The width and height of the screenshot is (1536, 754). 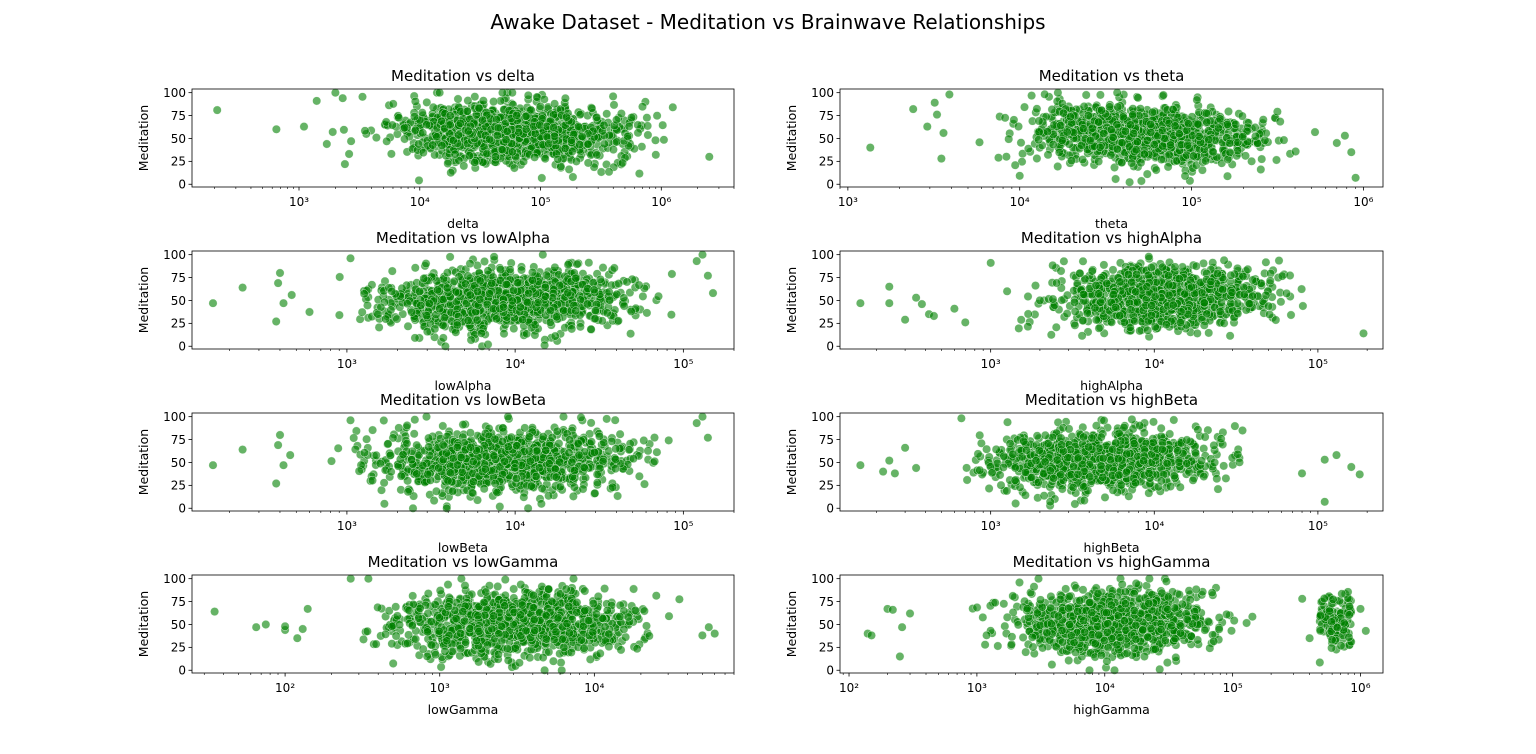 What do you see at coordinates (178, 324) in the screenshot?
I see `y-tick-label: 25` at bounding box center [178, 324].